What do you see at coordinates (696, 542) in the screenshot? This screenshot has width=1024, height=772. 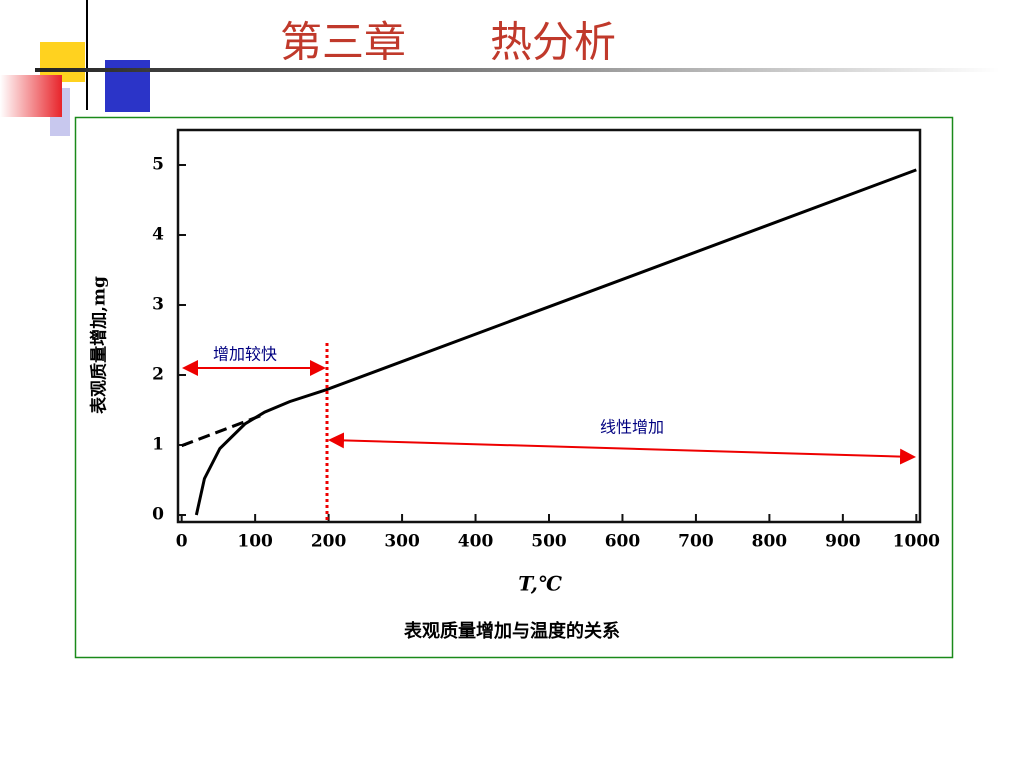 I see `x-tick-label: 700` at bounding box center [696, 542].